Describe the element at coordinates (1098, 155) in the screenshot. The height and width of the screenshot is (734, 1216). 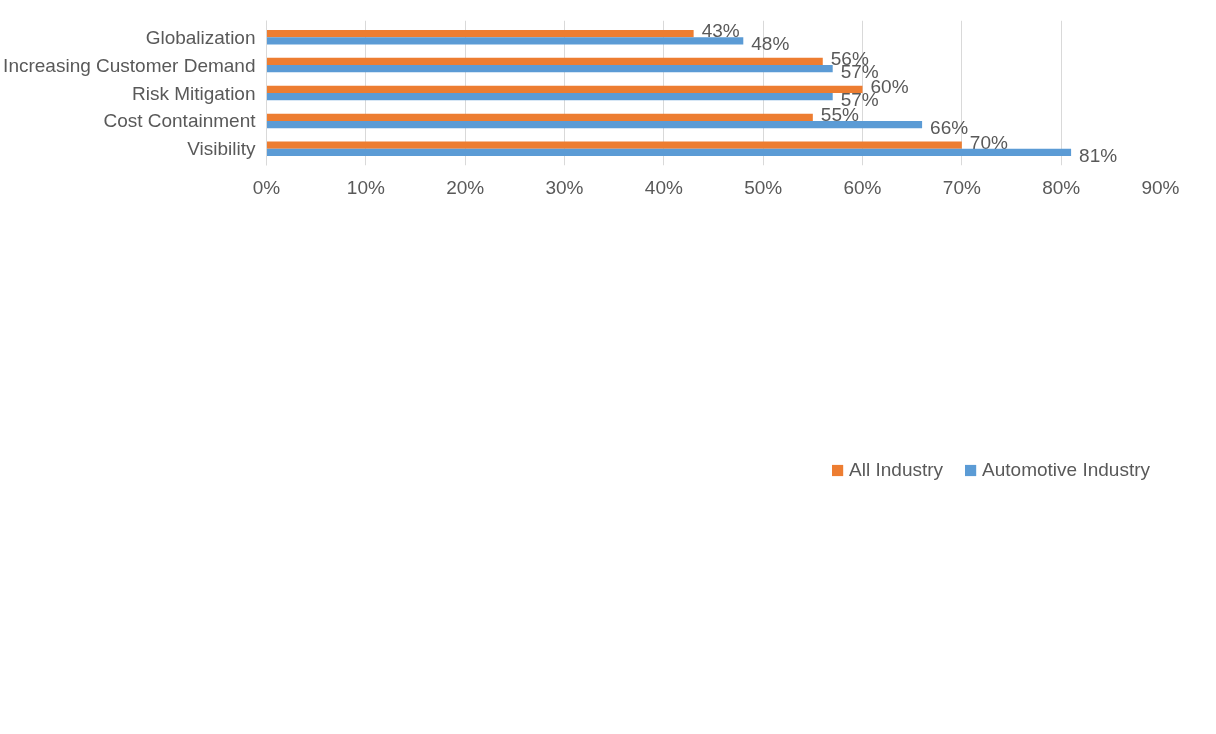
I see `data-label: 81%` at that location.